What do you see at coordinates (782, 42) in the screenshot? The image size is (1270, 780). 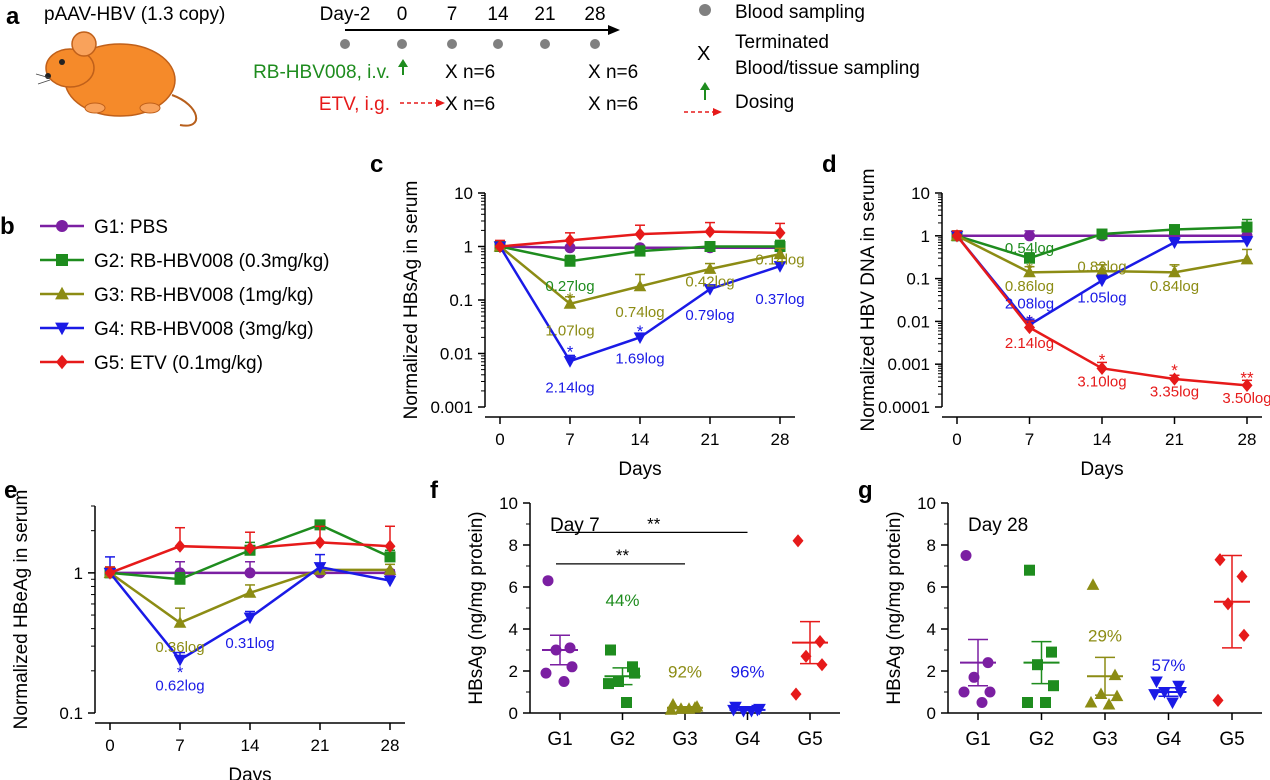 I see `legend-terminated: Terminated` at bounding box center [782, 42].